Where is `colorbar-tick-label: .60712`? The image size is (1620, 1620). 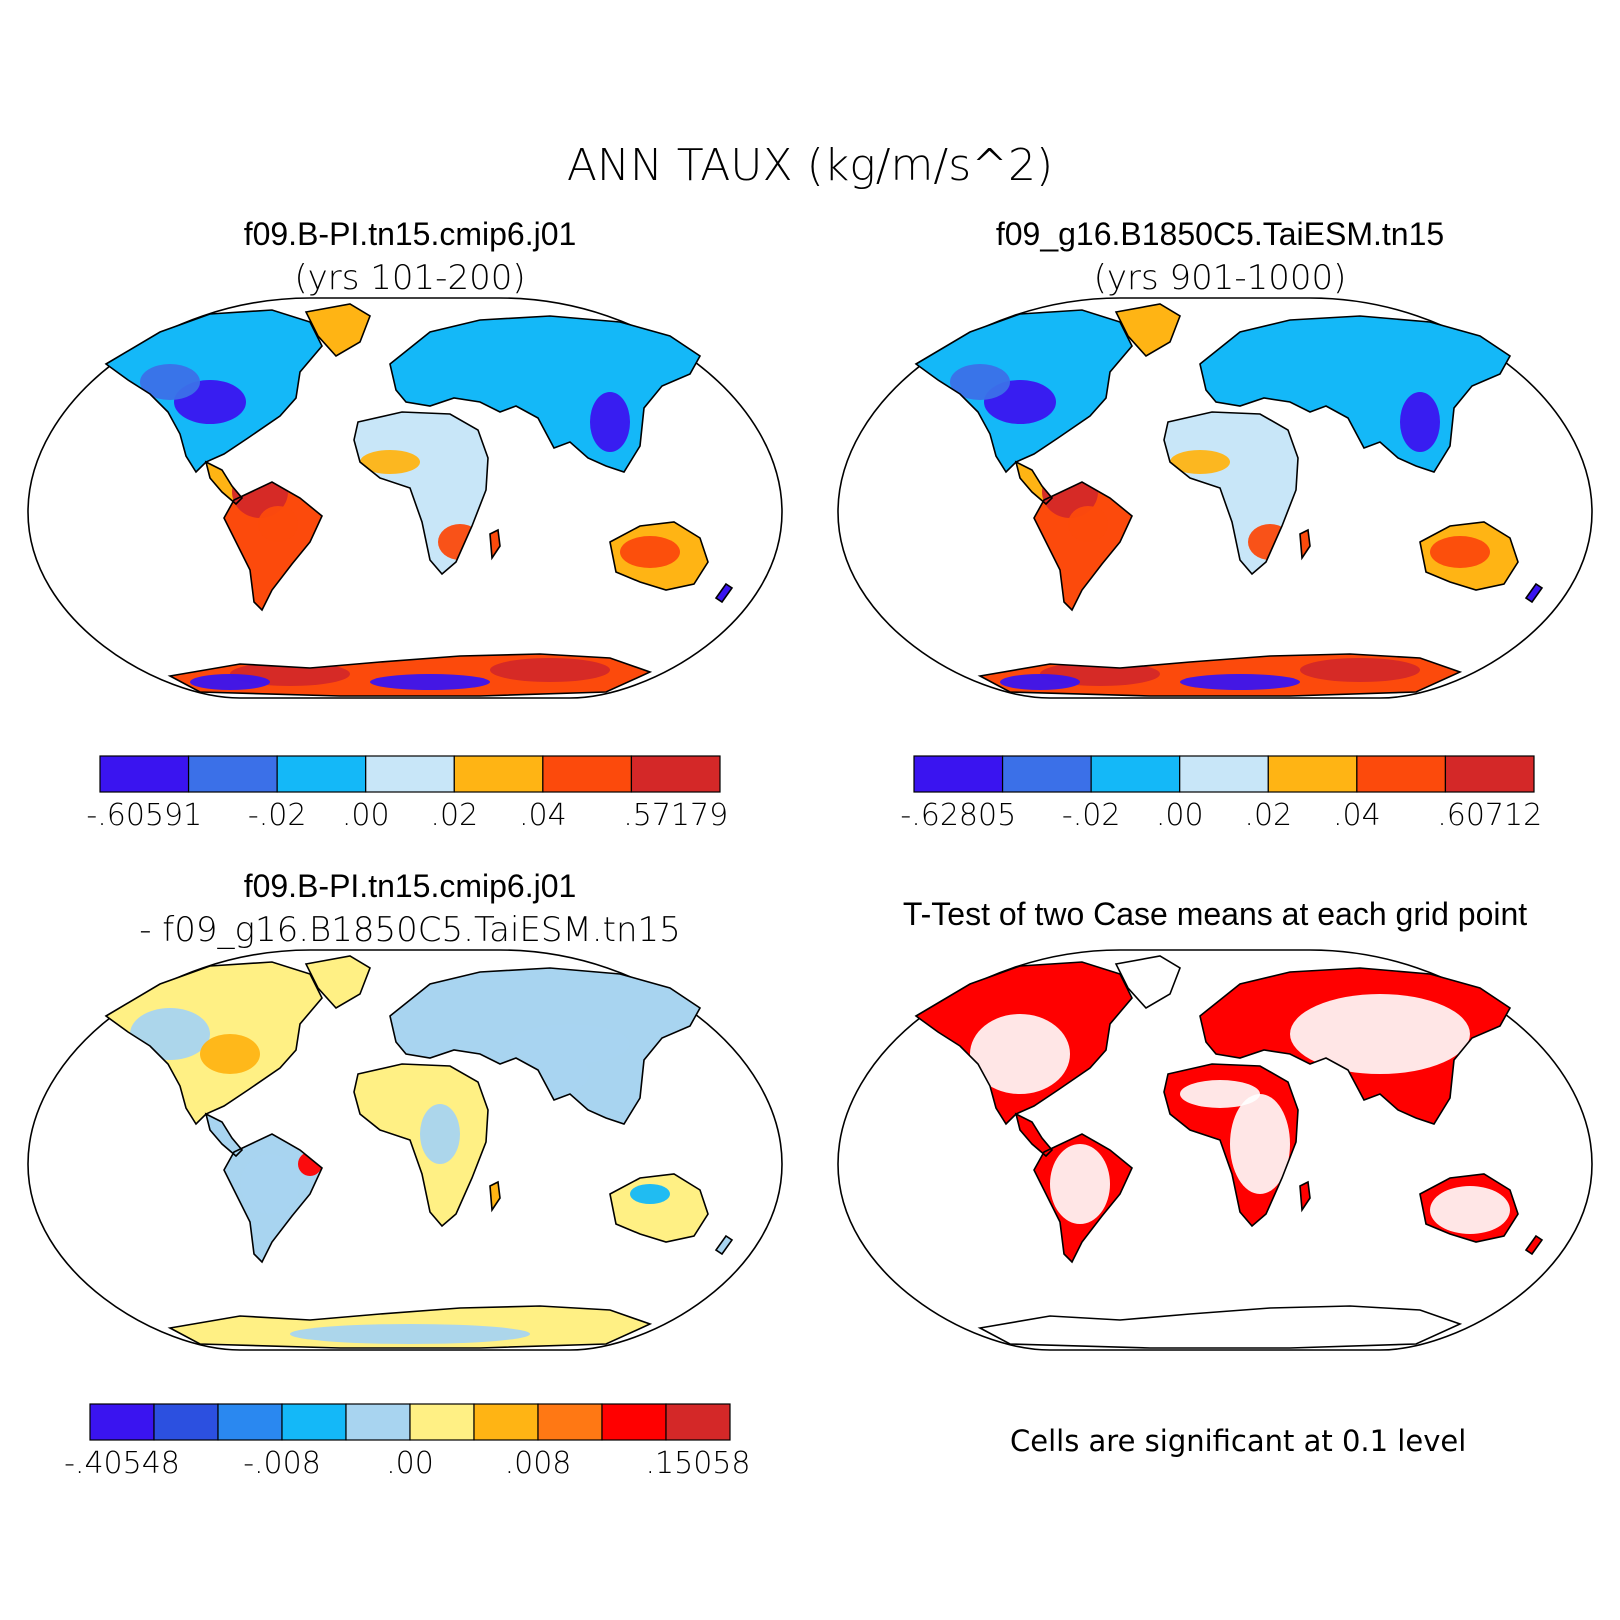
colorbar-tick-label: .60712 is located at coordinates (1490, 815).